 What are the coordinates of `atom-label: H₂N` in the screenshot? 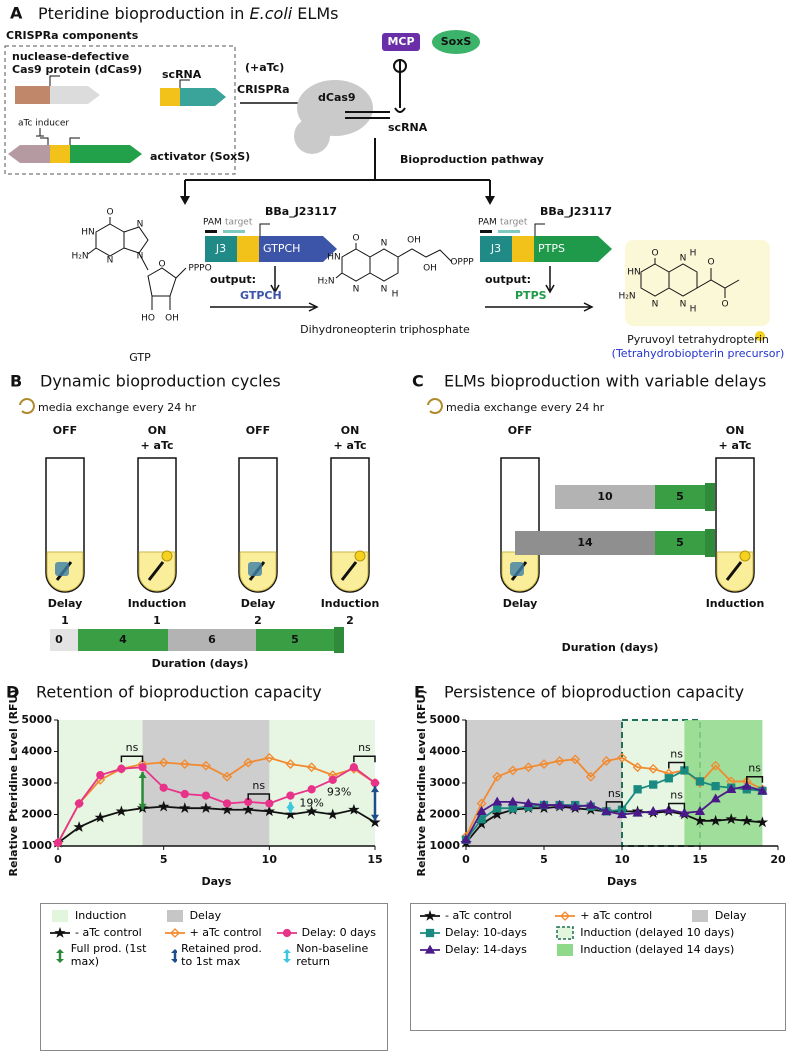 It's located at (325, 282).